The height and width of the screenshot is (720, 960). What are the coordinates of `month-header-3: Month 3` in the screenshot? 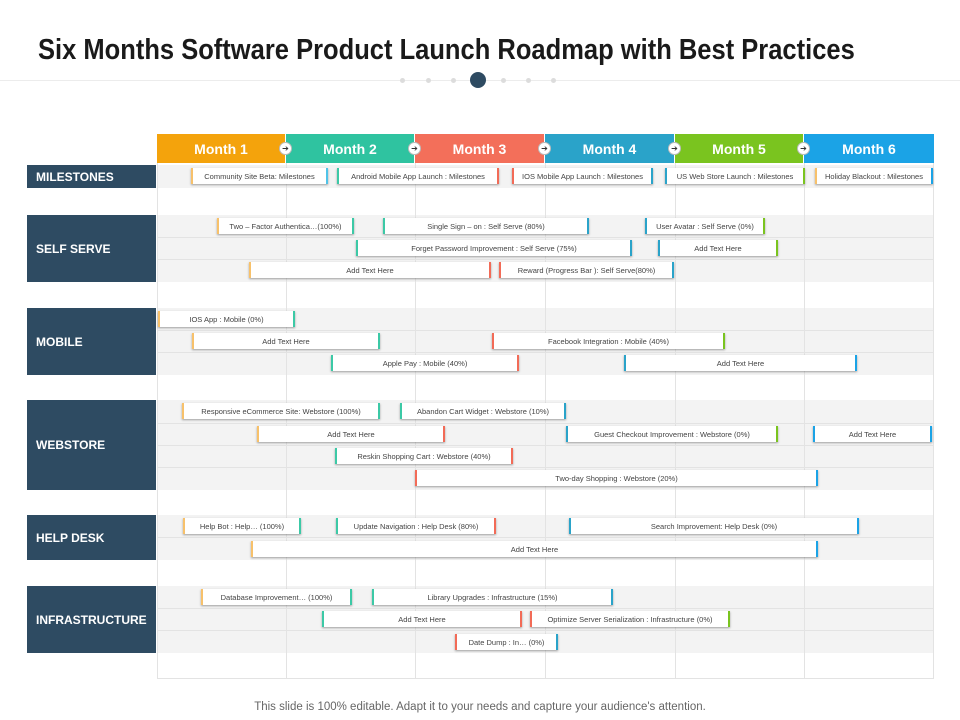 It's located at (479, 148).